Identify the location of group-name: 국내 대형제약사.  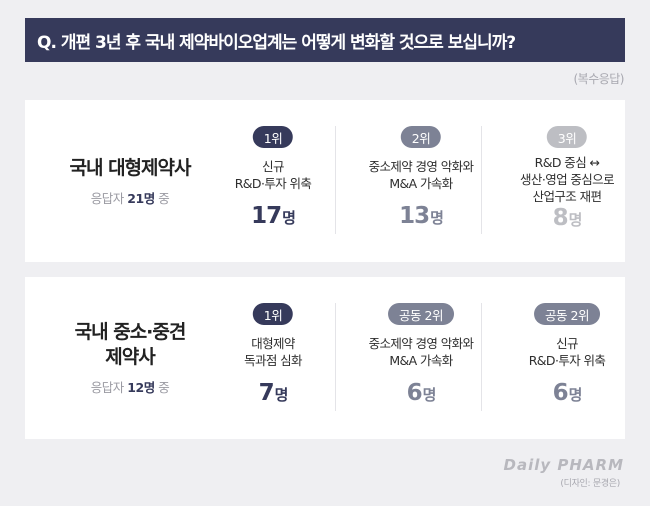
(130, 168).